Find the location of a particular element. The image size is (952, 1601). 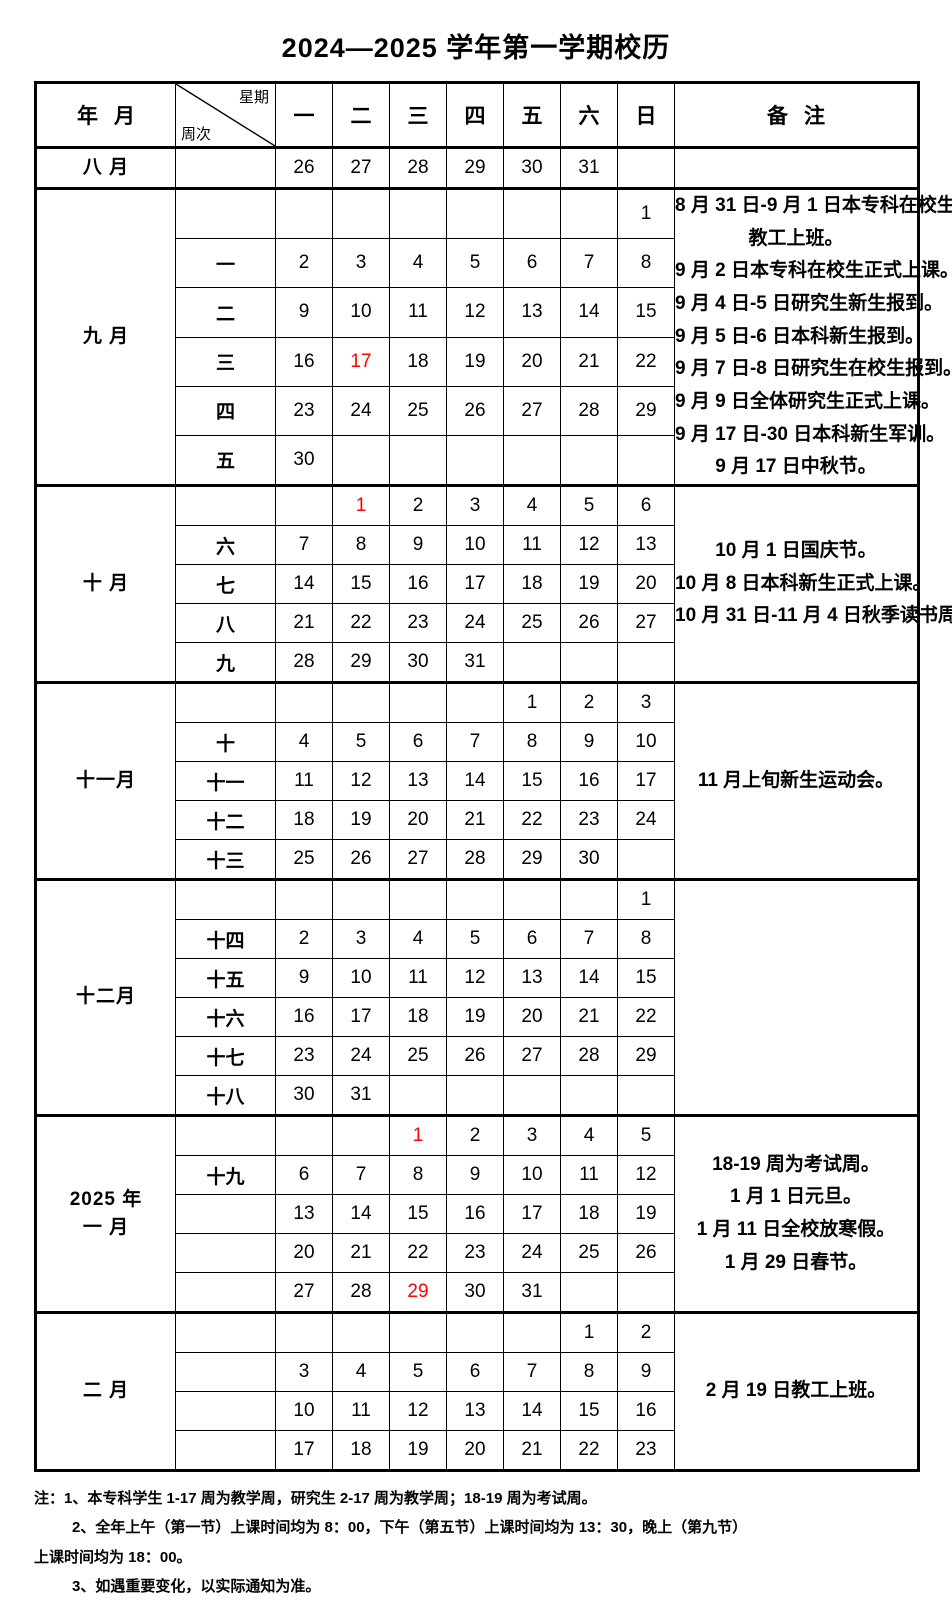

day-cell: 31 is located at coordinates (361, 1096).